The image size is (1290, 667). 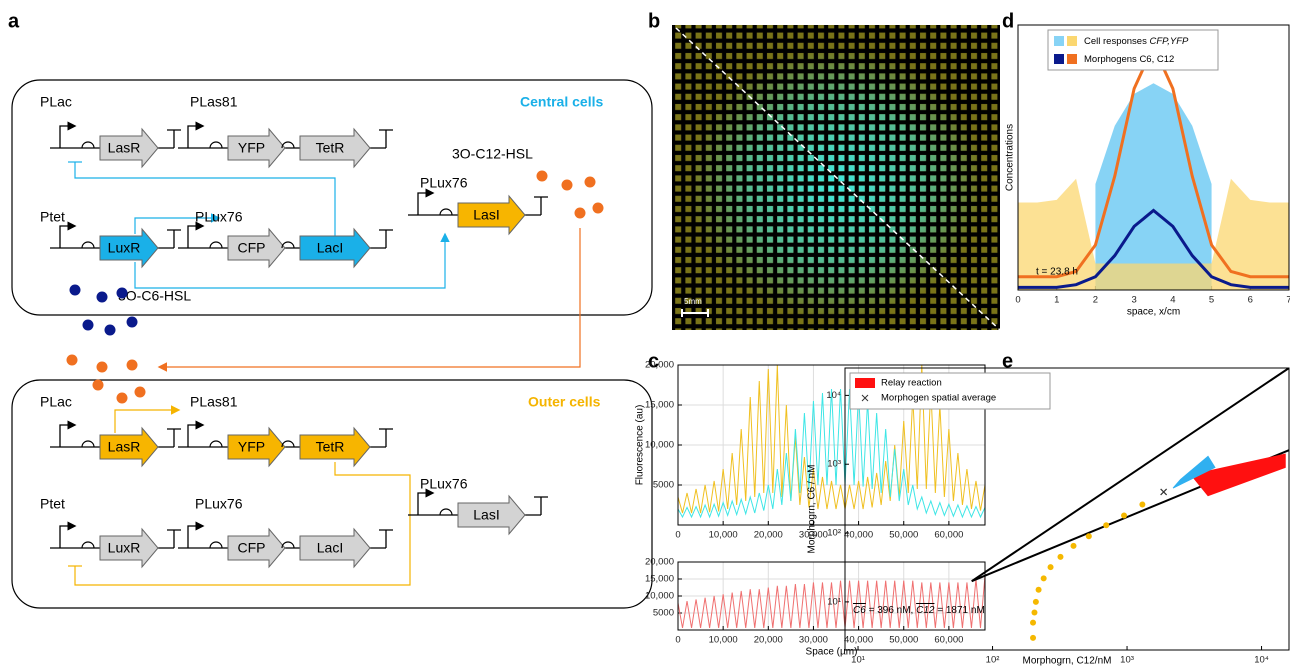 What do you see at coordinates (948, 535) in the screenshot?
I see `x-tick-label: 60,000` at bounding box center [948, 535].